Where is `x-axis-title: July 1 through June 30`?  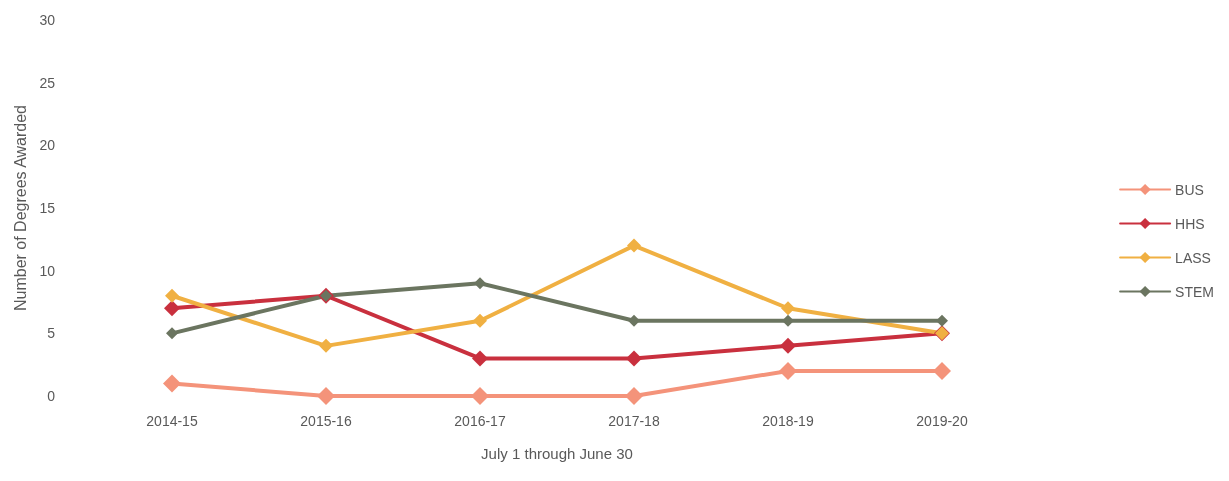
x-axis-title: July 1 through June 30 is located at coordinates (557, 453).